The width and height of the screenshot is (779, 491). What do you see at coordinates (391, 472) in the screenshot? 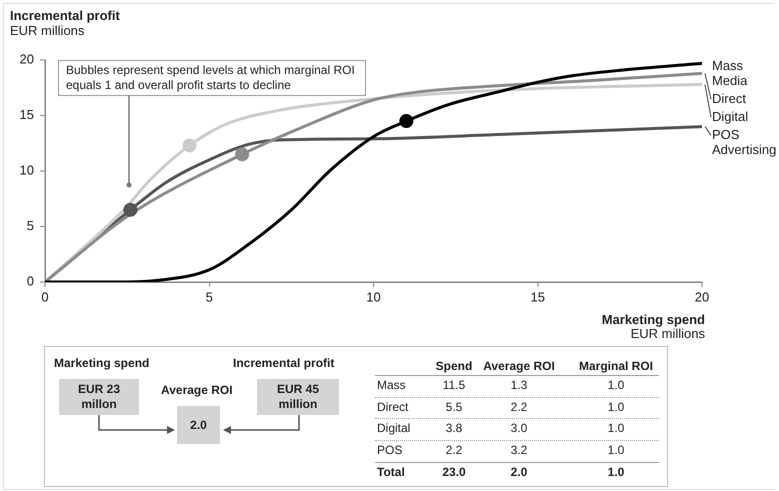
I see `category-label: Total` at bounding box center [391, 472].